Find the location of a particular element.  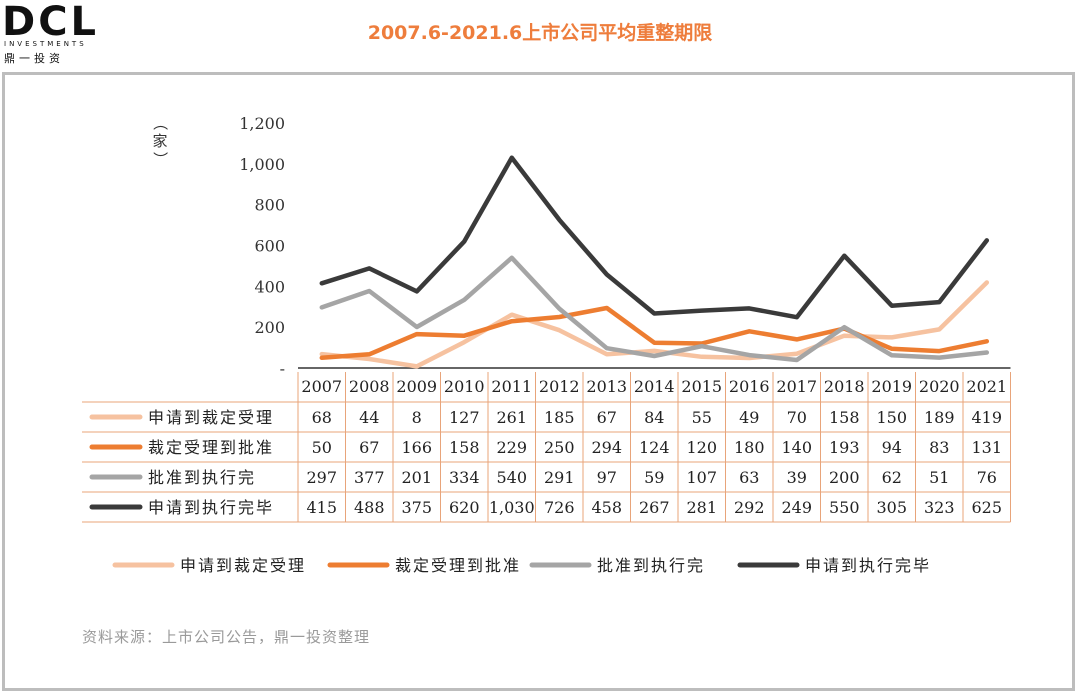

data-label: 250 is located at coordinates (559, 447).